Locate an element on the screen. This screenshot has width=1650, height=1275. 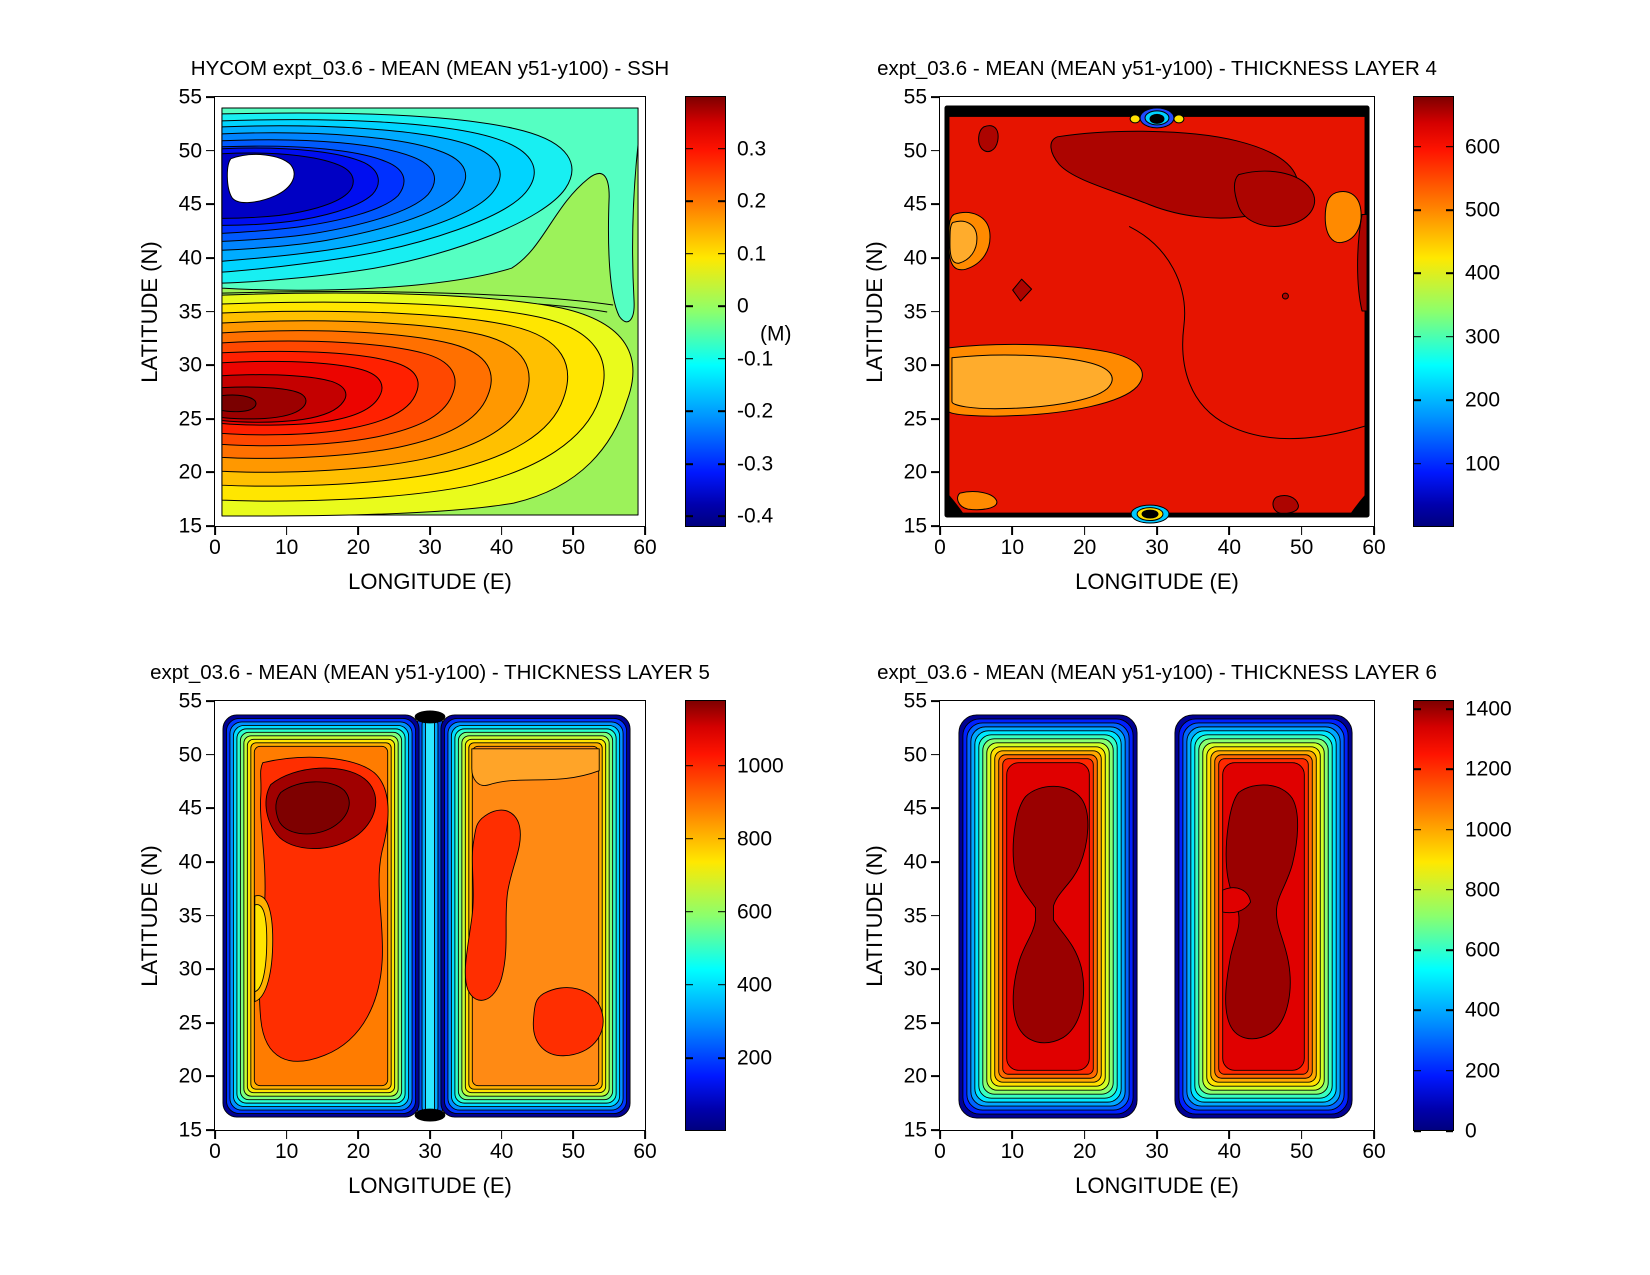
colorbar-tick-label: 1400 is located at coordinates (1488, 709).